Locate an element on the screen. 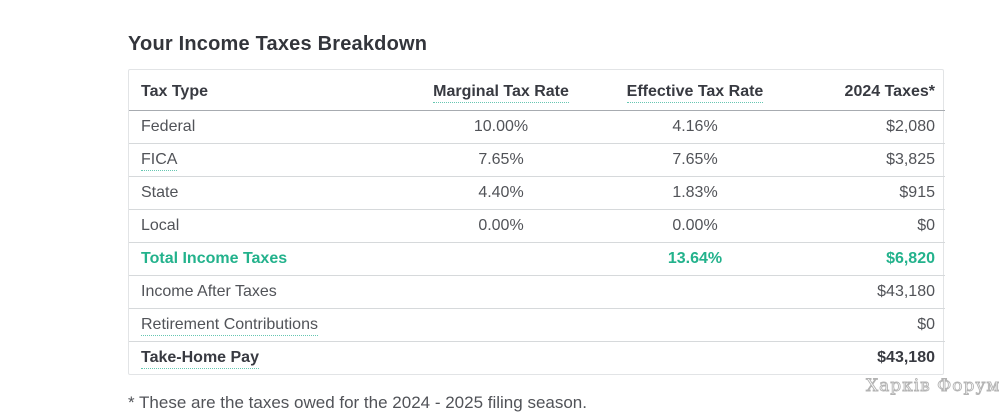 This screenshot has height=420, width=999. cell-taxes-amount: $6,820 is located at coordinates (861, 259).